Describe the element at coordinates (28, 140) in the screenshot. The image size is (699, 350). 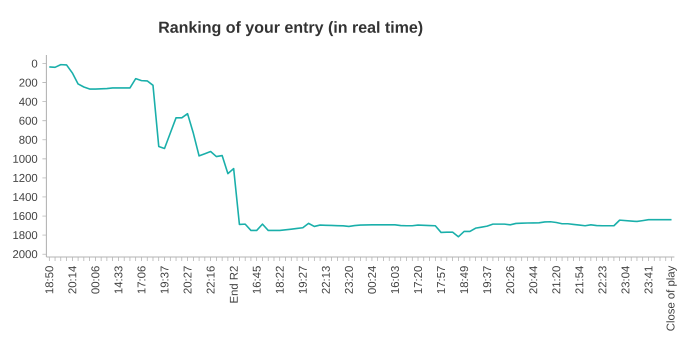
I see `y-tick-label: 800` at that location.